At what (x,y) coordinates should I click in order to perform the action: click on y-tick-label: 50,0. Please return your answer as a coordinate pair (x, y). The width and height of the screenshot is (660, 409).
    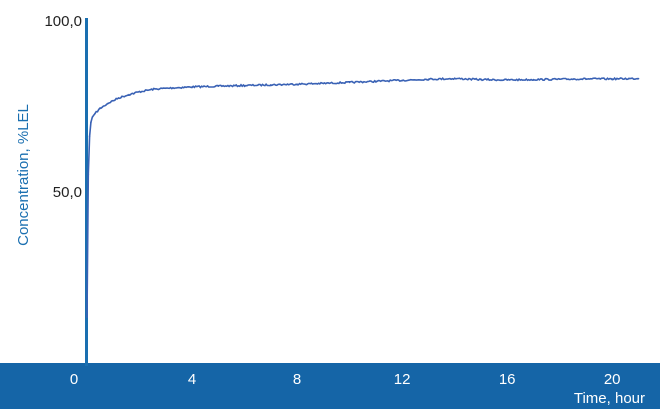
    Looking at the image, I should click on (67, 192).